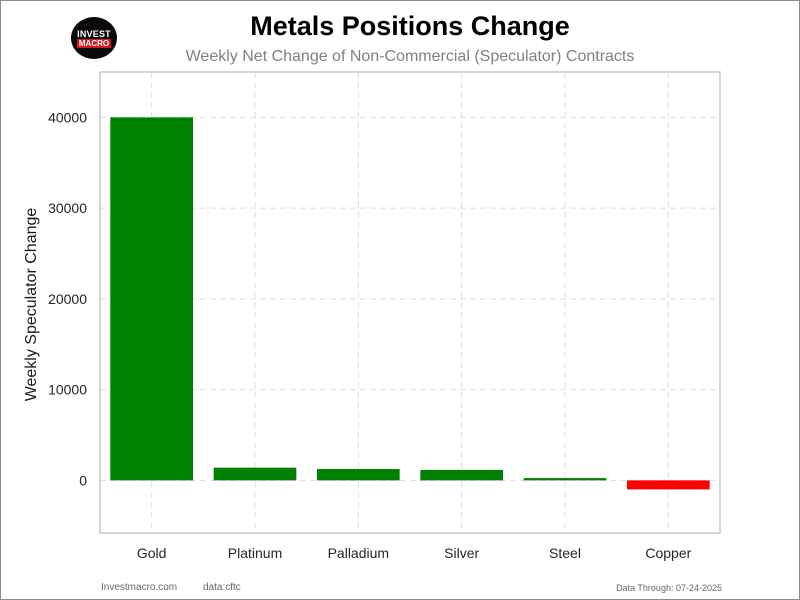 The width and height of the screenshot is (800, 600). I want to click on y-tick-label: 30000, so click(67, 208).